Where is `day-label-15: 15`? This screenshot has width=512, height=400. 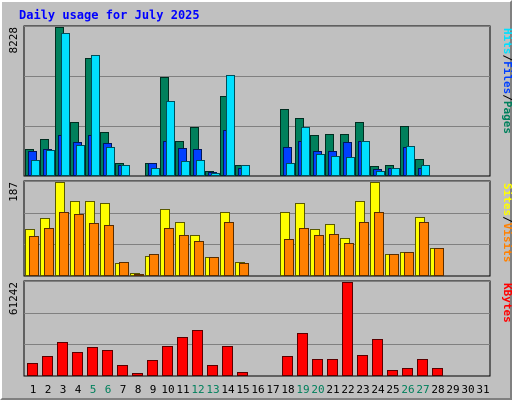
day-label-15: 15 is located at coordinates (242, 389).